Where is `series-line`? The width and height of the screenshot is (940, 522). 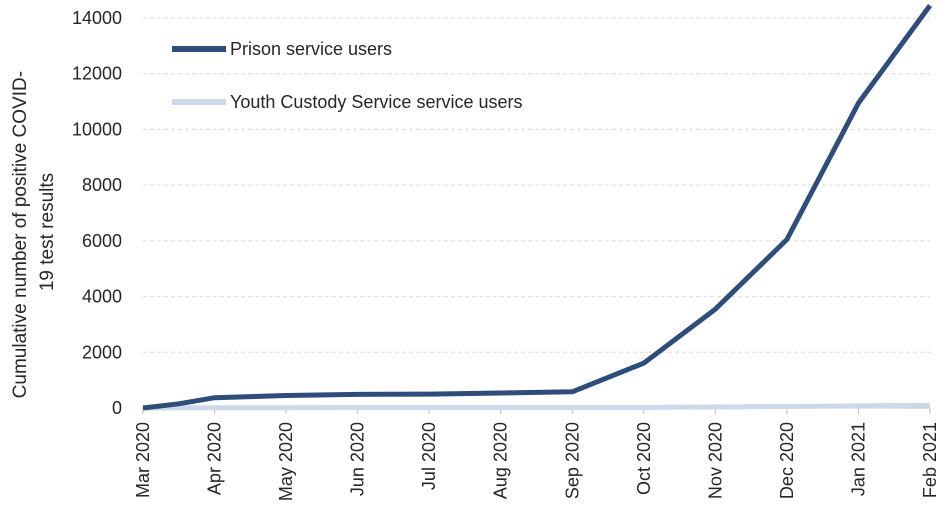 series-line is located at coordinates (536, 406).